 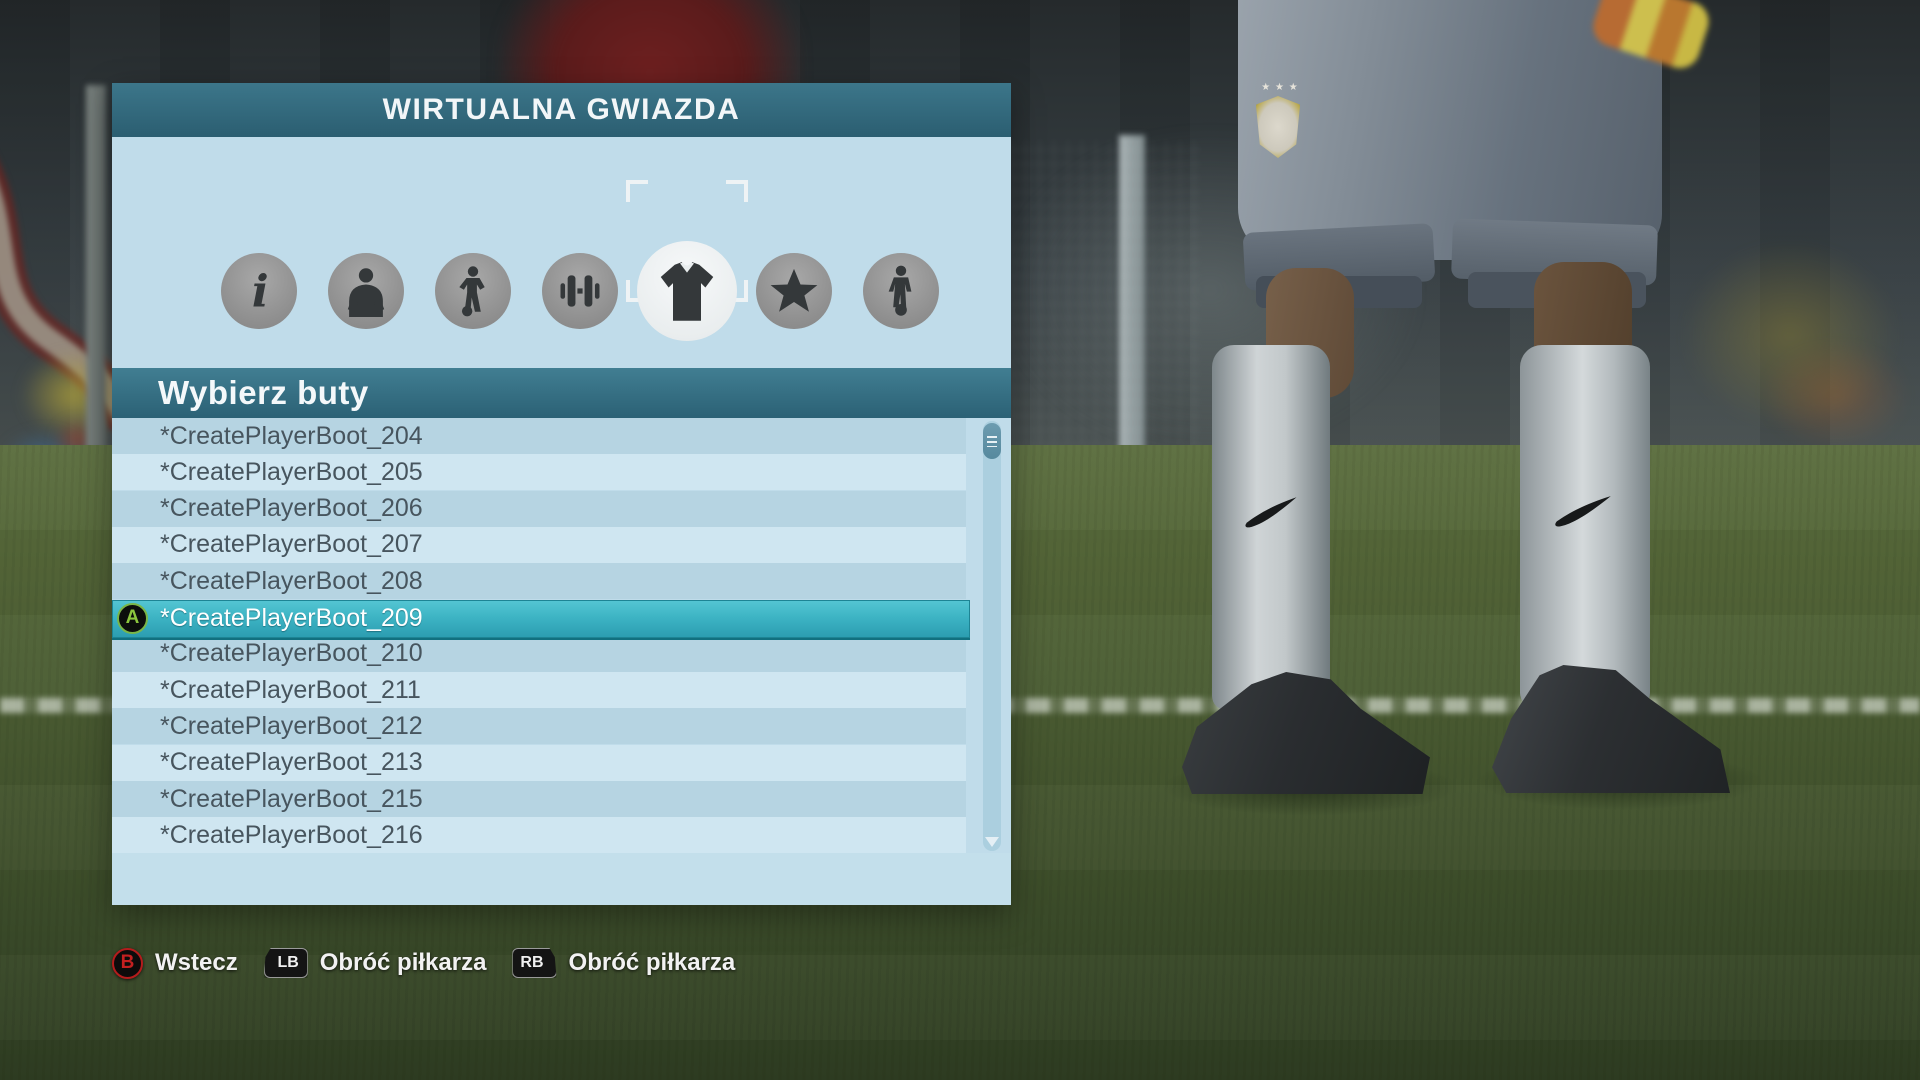 I want to click on goalkeeper-right-sock, so click(x=1585, y=526).